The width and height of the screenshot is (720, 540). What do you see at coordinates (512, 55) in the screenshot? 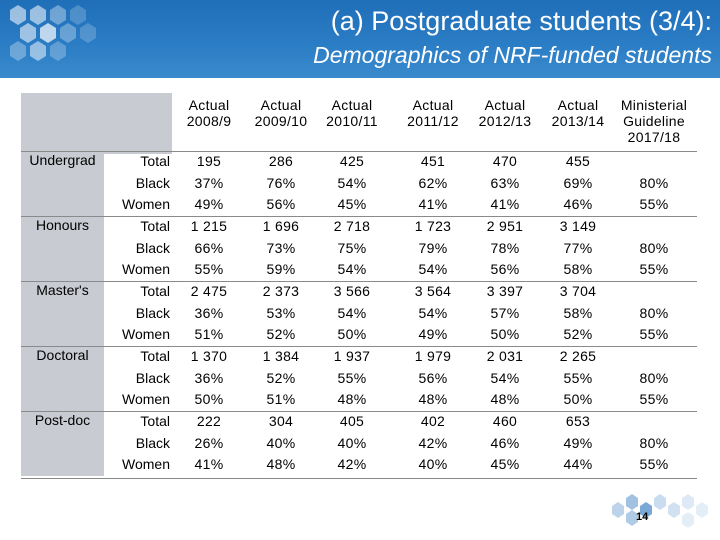
I see `slide-subtitle: Demographics of NRF-funded students` at bounding box center [512, 55].